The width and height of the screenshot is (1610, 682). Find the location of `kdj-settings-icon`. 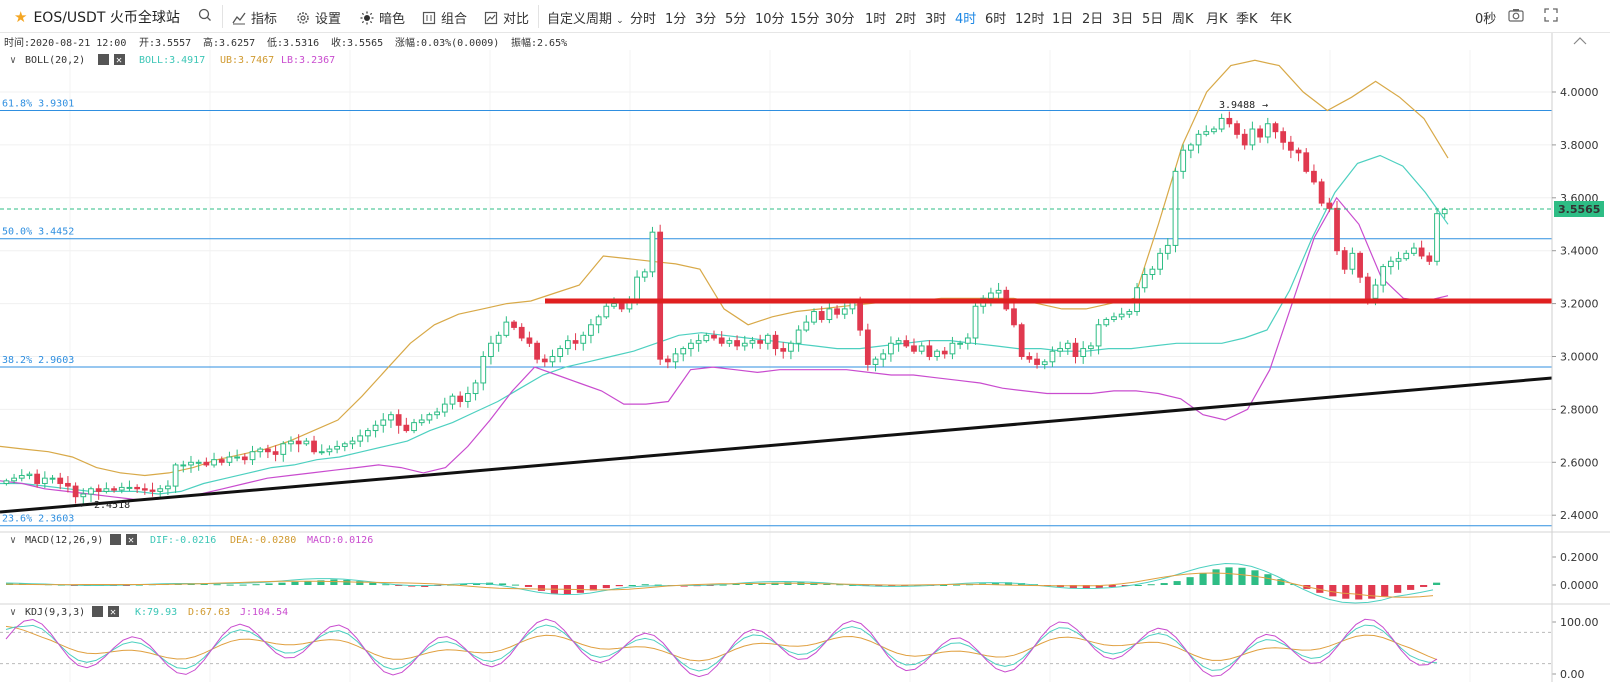

kdj-settings-icon is located at coordinates (97, 611).